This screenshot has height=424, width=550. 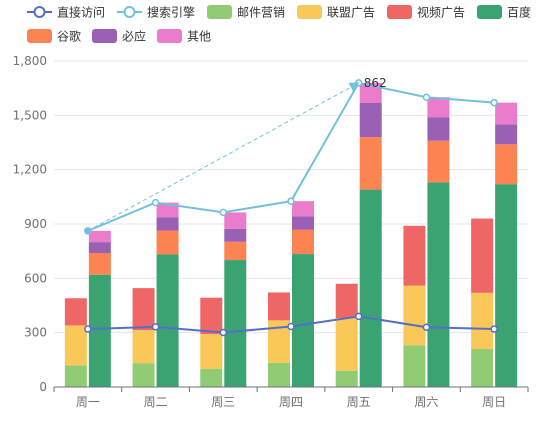 What do you see at coordinates (504, 12) in the screenshot?
I see `legend-item: 百度` at bounding box center [504, 12].